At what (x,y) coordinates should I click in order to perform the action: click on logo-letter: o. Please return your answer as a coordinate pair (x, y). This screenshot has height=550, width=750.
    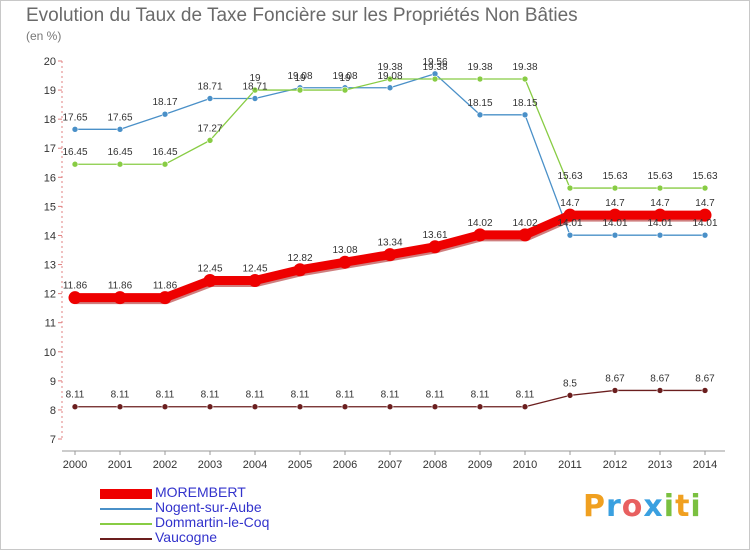
    Looking at the image, I should click on (632, 506).